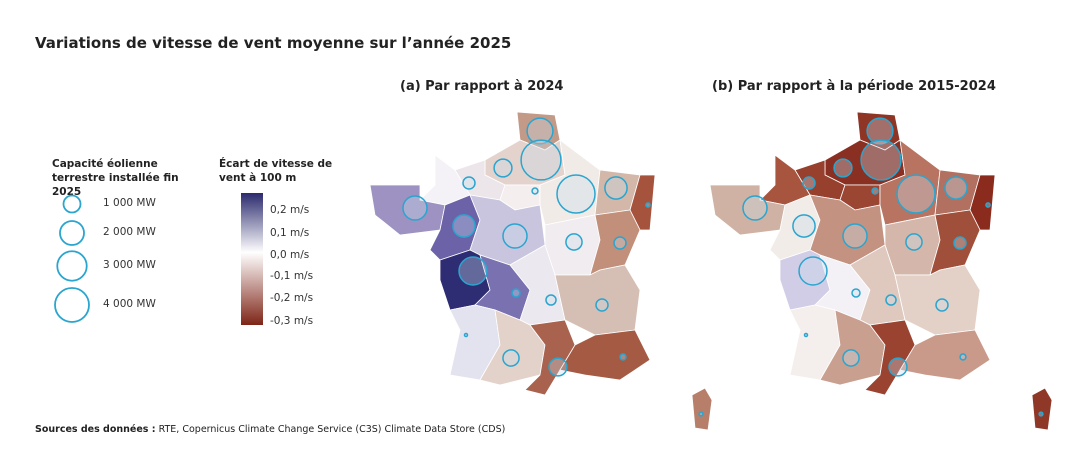 This screenshot has width=1090, height=467. I want to click on capacity-circle-aquitaine-map-a, so click(466, 335).